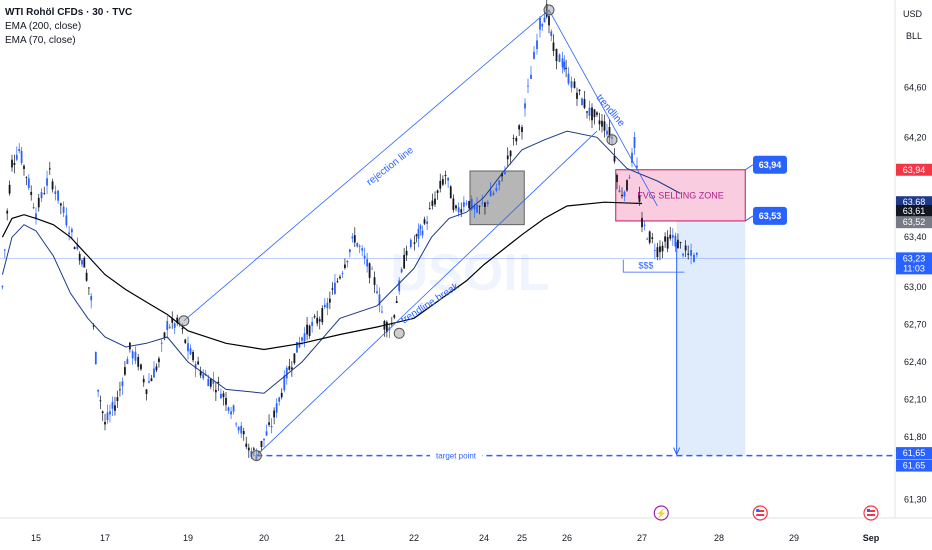 This screenshot has width=932, height=550. I want to click on symbol-title: WTI Rohöl CFDs · 30 · TVC, so click(69, 12).